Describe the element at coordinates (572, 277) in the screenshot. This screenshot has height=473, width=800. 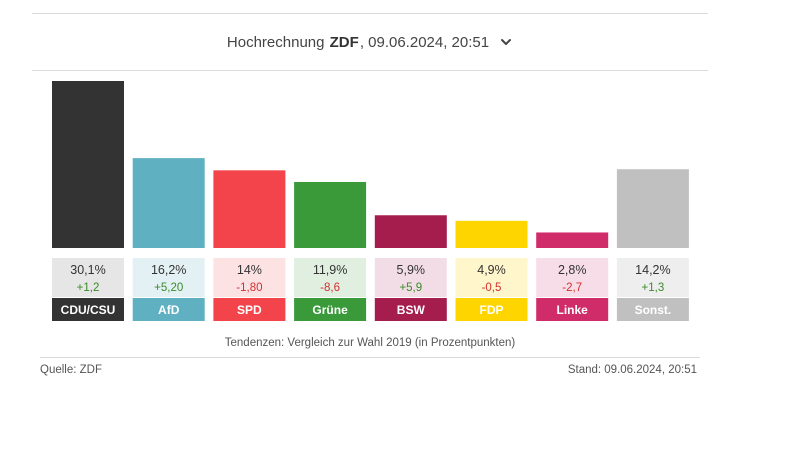
I see `value-box-linke` at that location.